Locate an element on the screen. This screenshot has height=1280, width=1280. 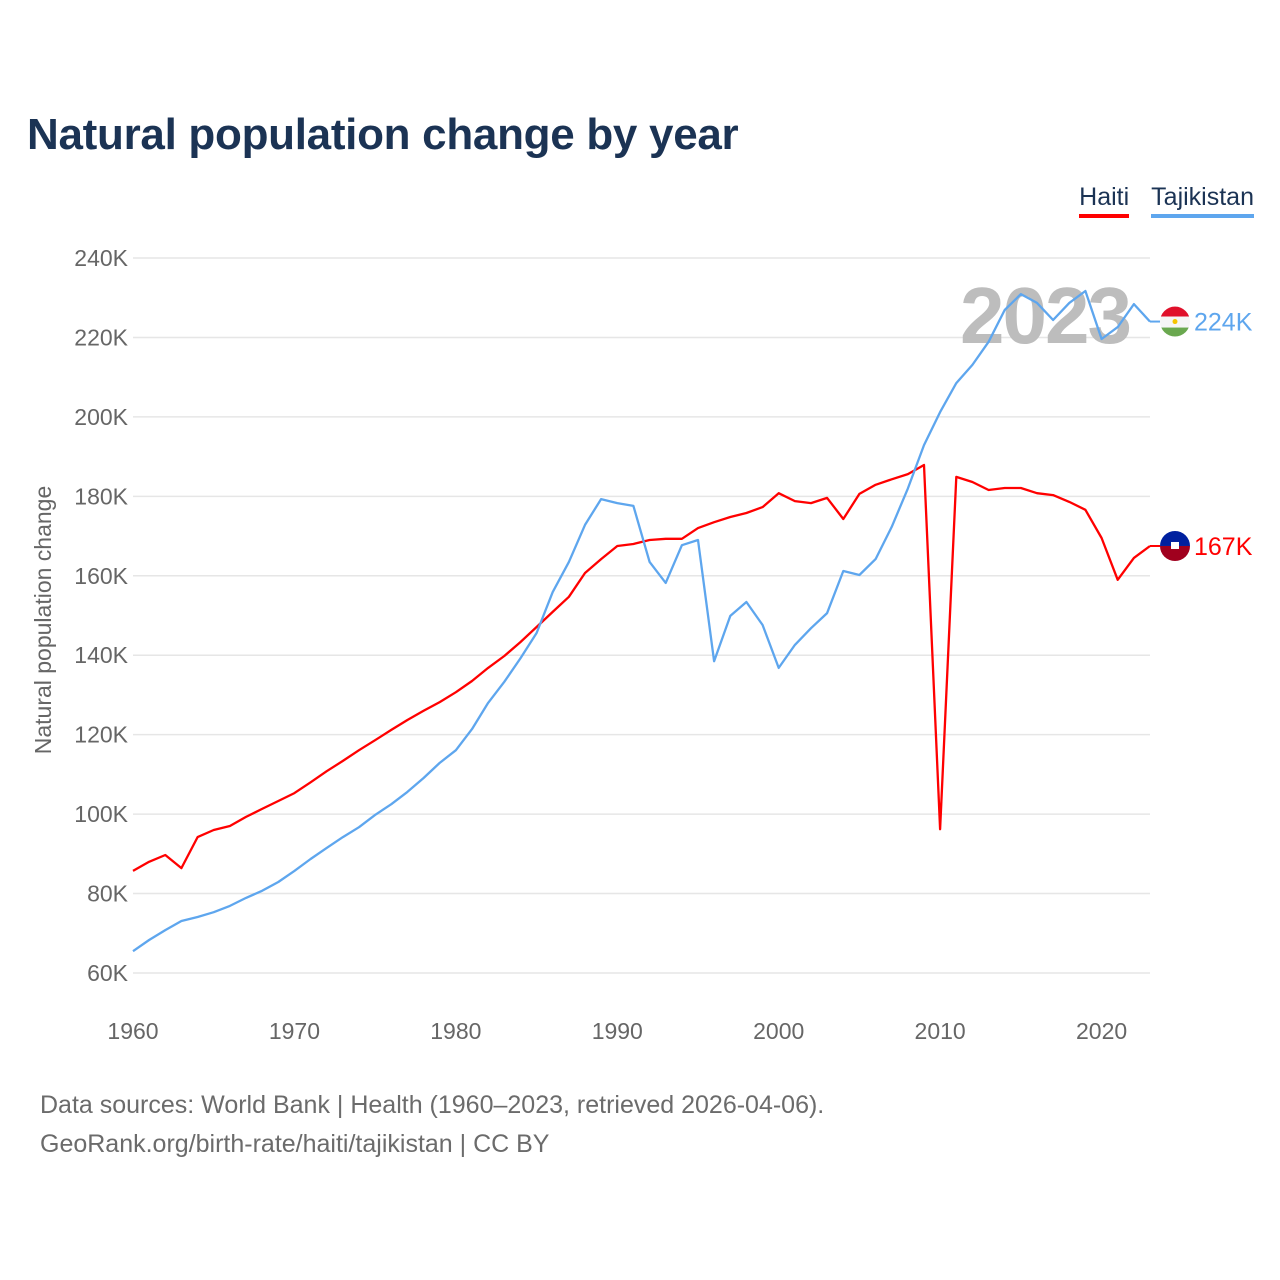
legend-item-haiti: Haiti is located at coordinates (1104, 200).